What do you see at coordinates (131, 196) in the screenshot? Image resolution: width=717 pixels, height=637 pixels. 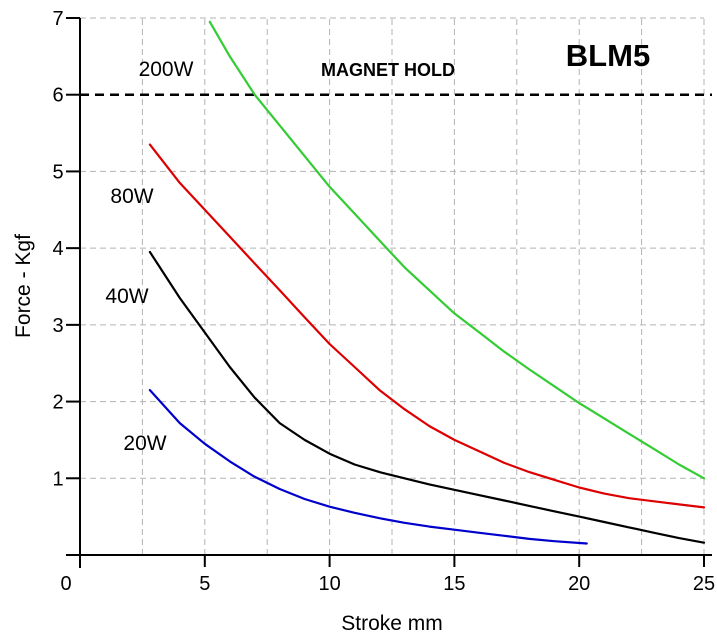 I see `series-label-80w: 80W` at bounding box center [131, 196].